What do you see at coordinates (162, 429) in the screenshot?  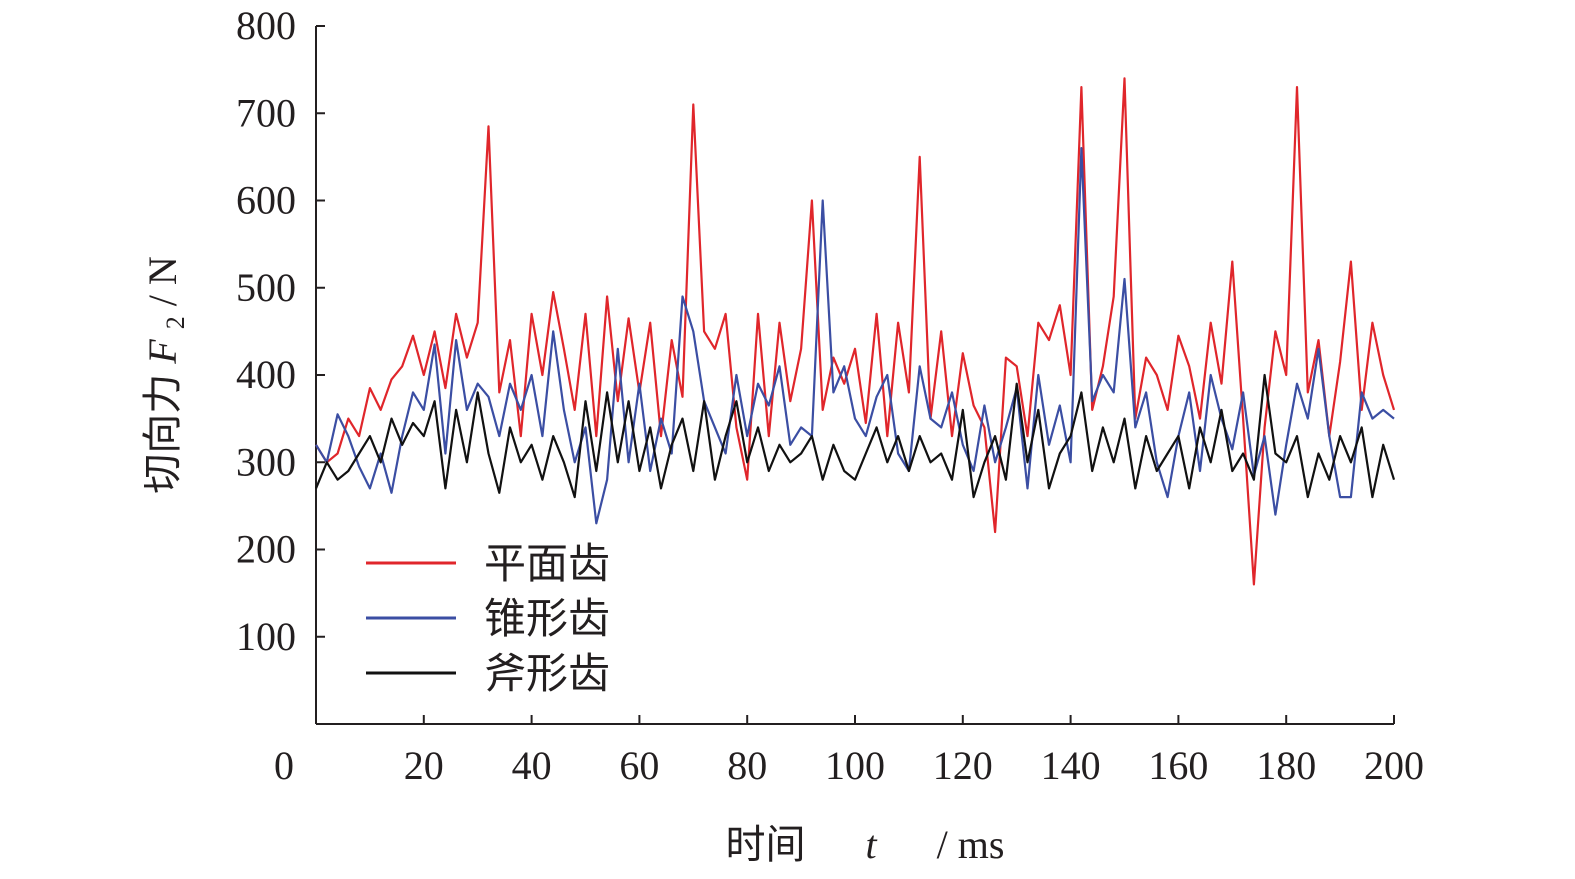 I see `y-label-prefix: 切向力` at bounding box center [162, 429].